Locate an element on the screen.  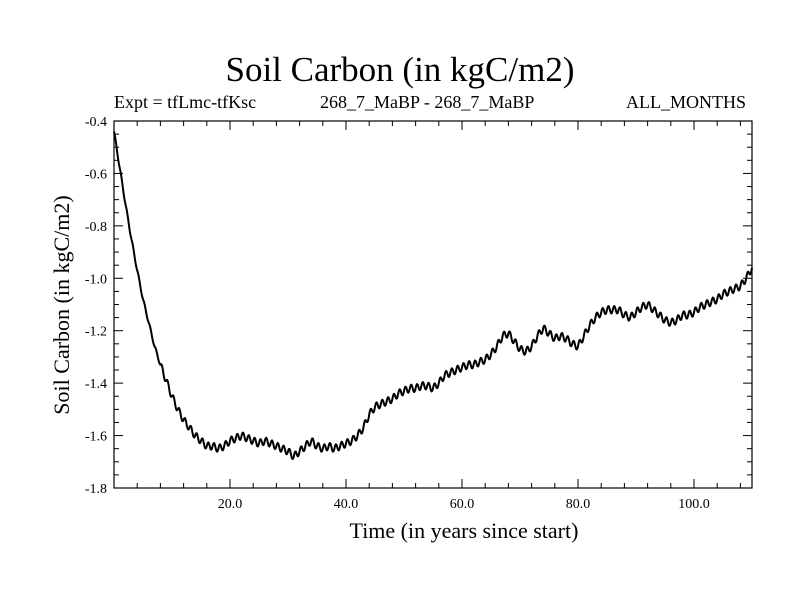
y-tick-label: -0.6 is located at coordinates (96, 174).